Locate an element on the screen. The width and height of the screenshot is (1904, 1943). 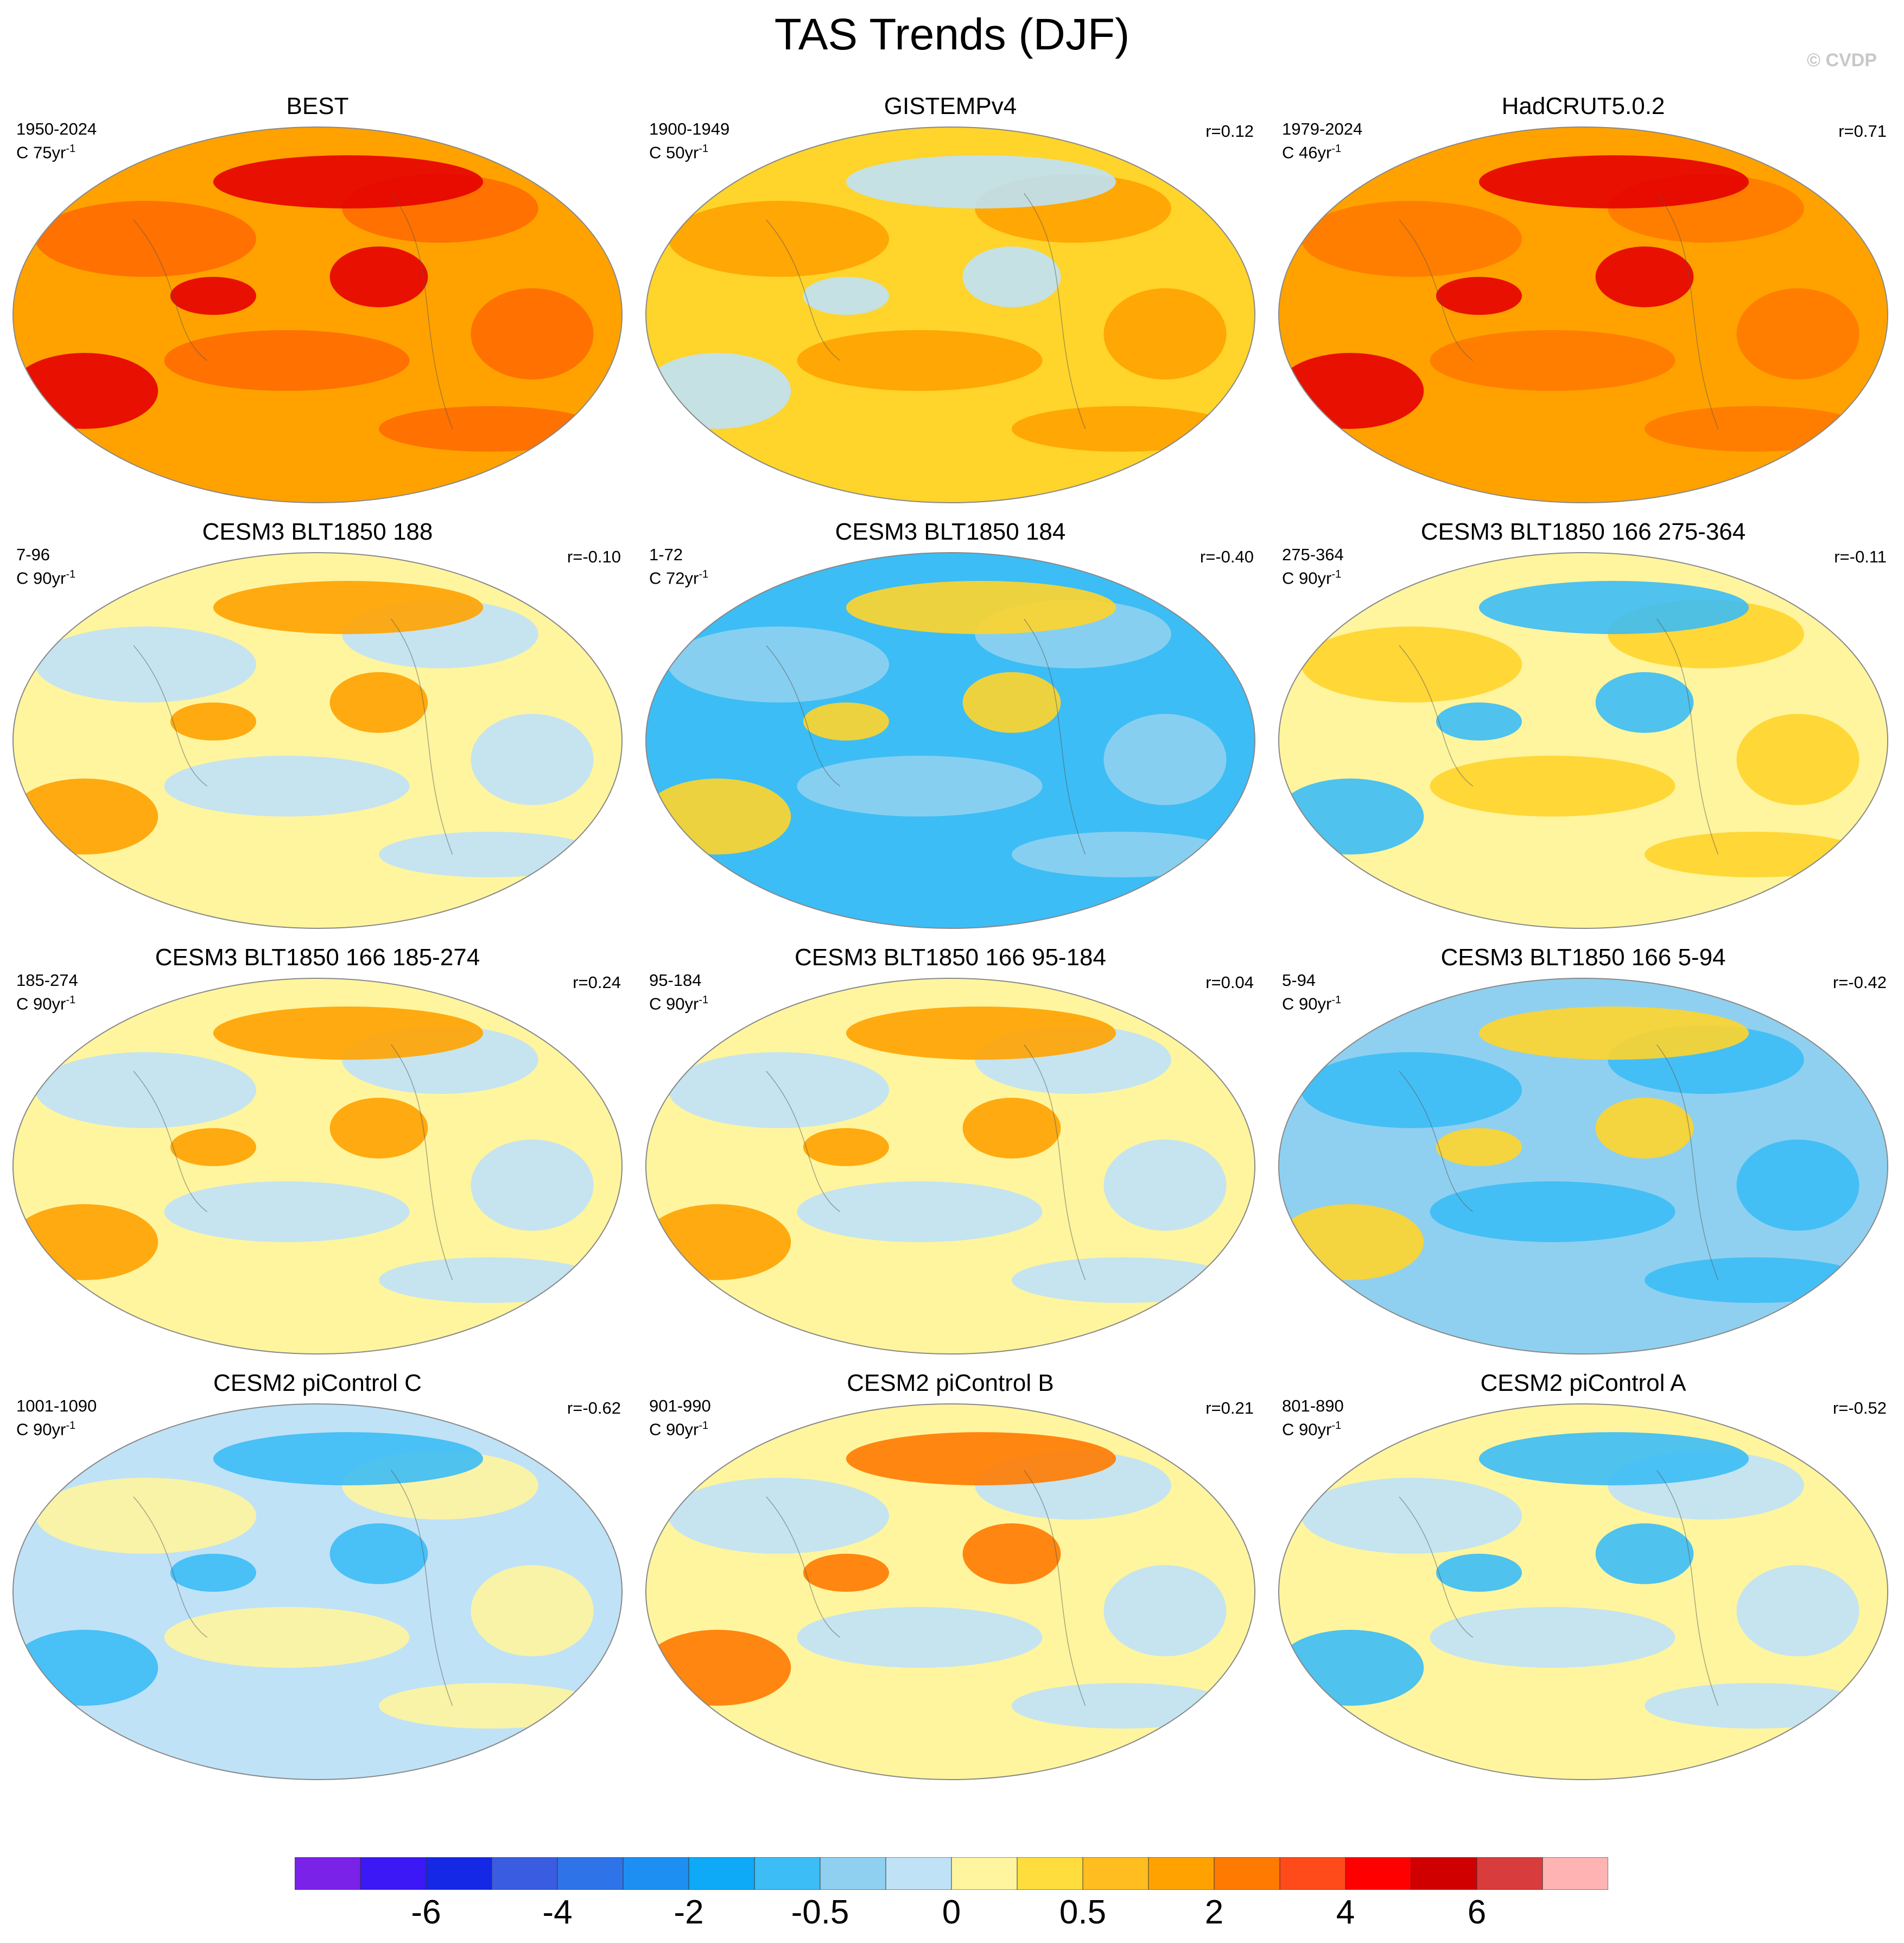
colorbar is located at coordinates (951, 1873).